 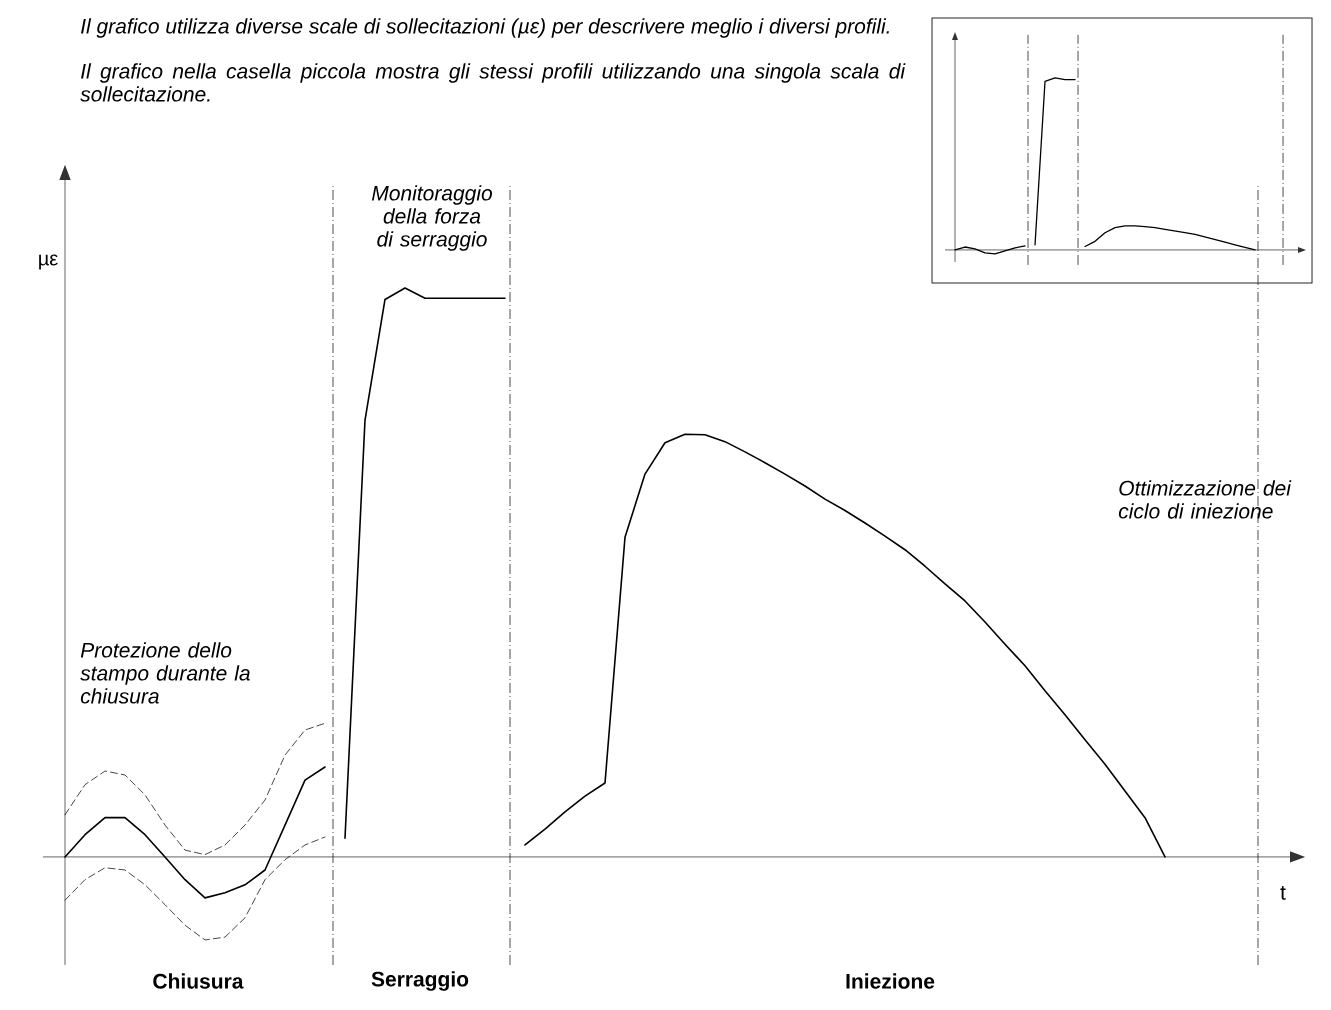 What do you see at coordinates (1283, 893) in the screenshot?
I see `x-axis-title: t` at bounding box center [1283, 893].